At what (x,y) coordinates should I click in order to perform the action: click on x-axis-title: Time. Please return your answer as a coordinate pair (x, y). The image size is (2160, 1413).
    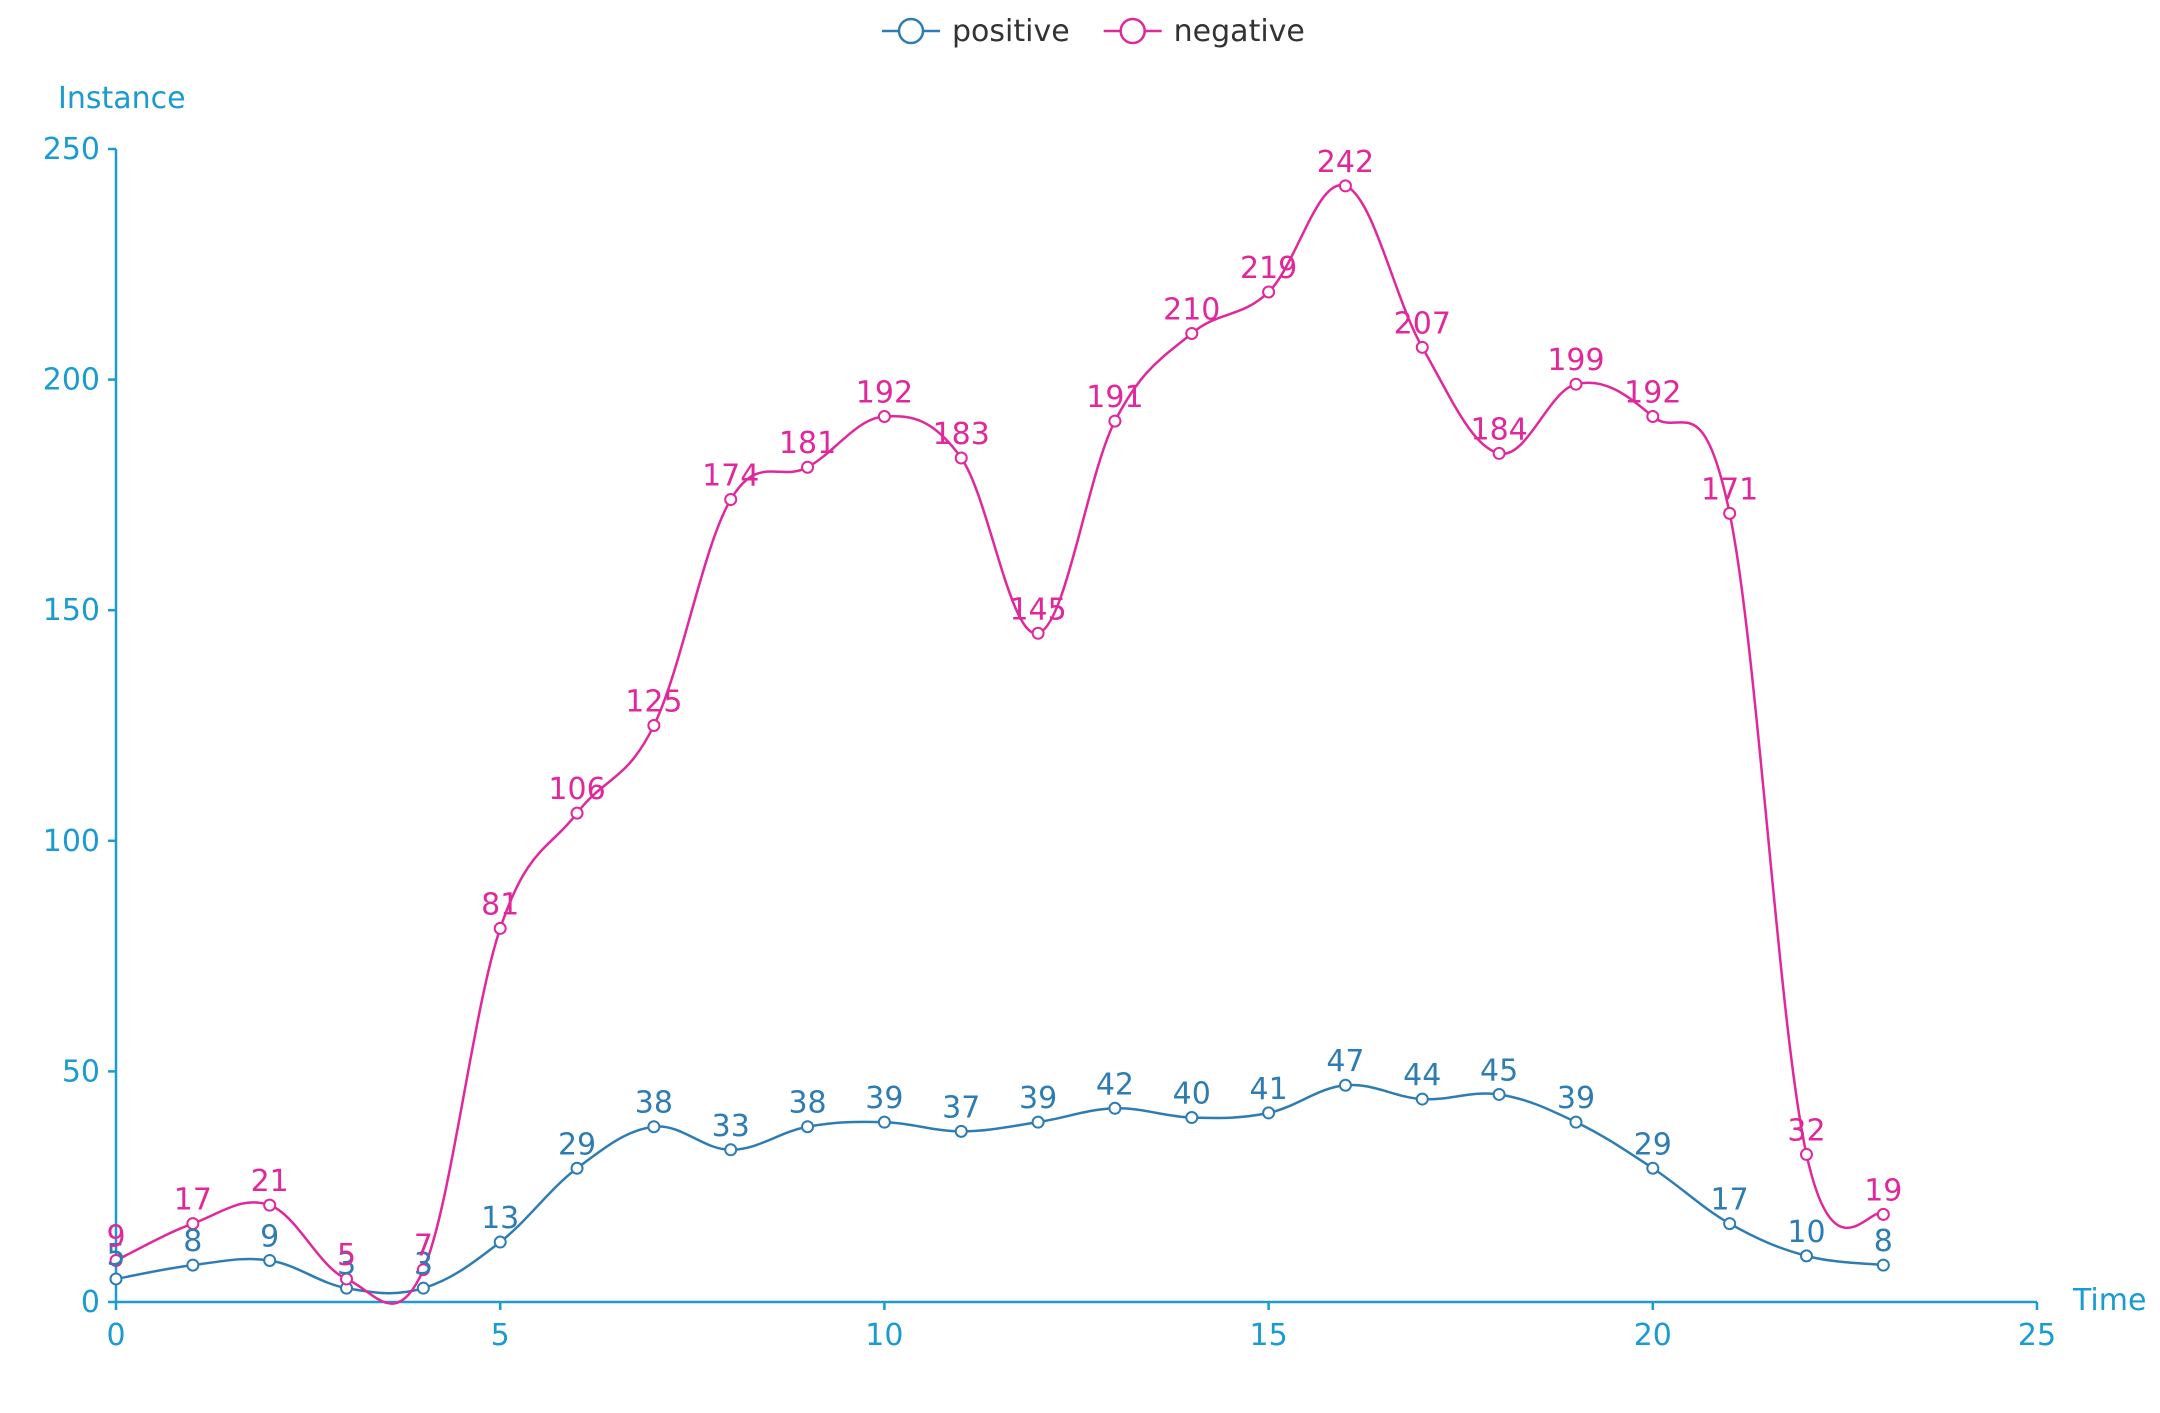
    Looking at the image, I should click on (2109, 1300).